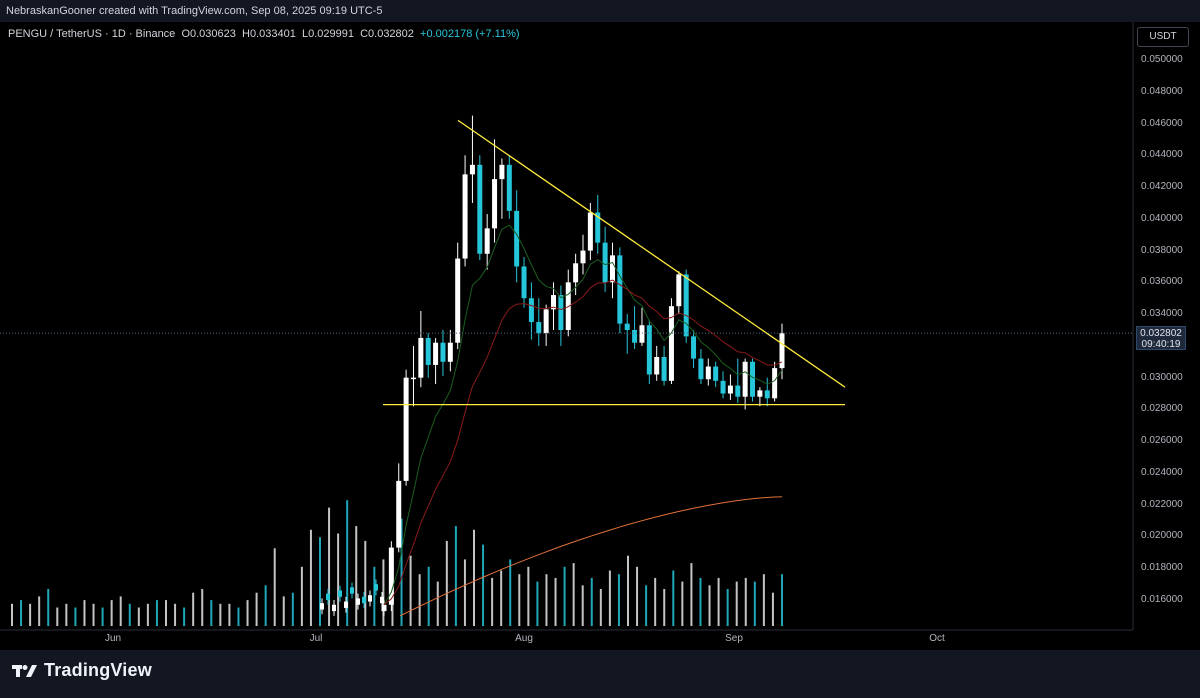 This screenshot has height=698, width=1200. I want to click on price-tick-label: 0.038000, so click(1162, 250).